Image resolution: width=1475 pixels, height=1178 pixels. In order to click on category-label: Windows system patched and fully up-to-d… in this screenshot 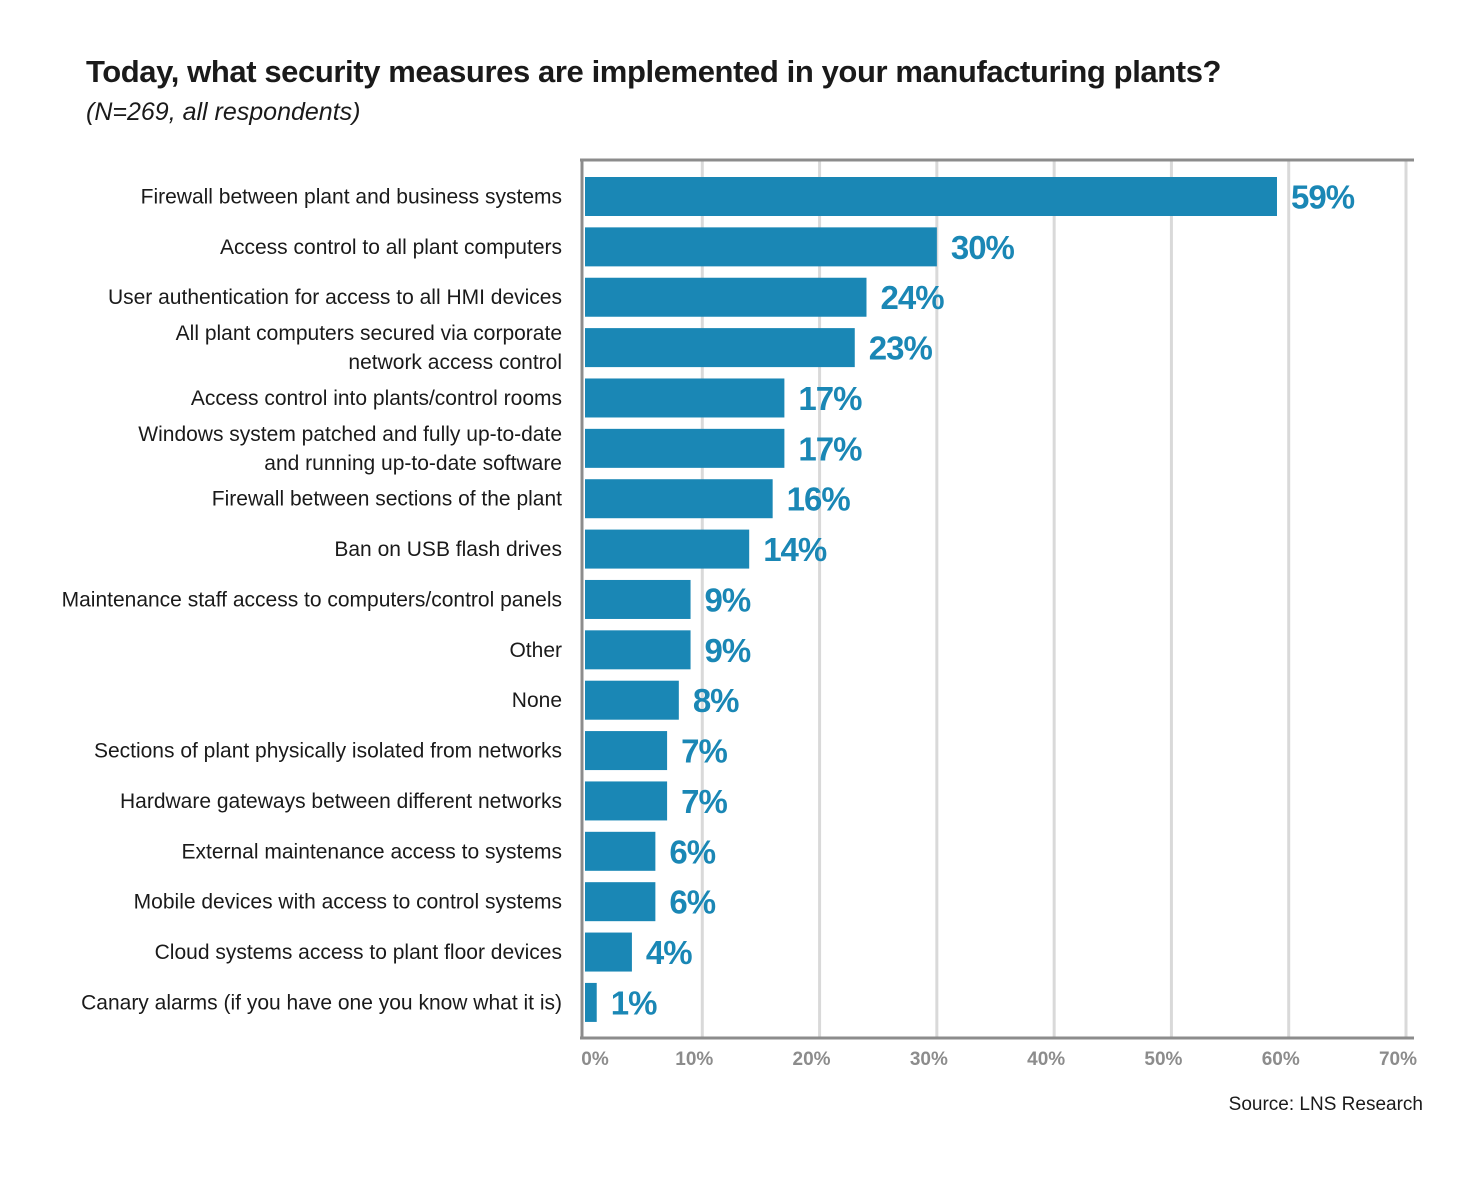, I will do `click(350, 449)`.